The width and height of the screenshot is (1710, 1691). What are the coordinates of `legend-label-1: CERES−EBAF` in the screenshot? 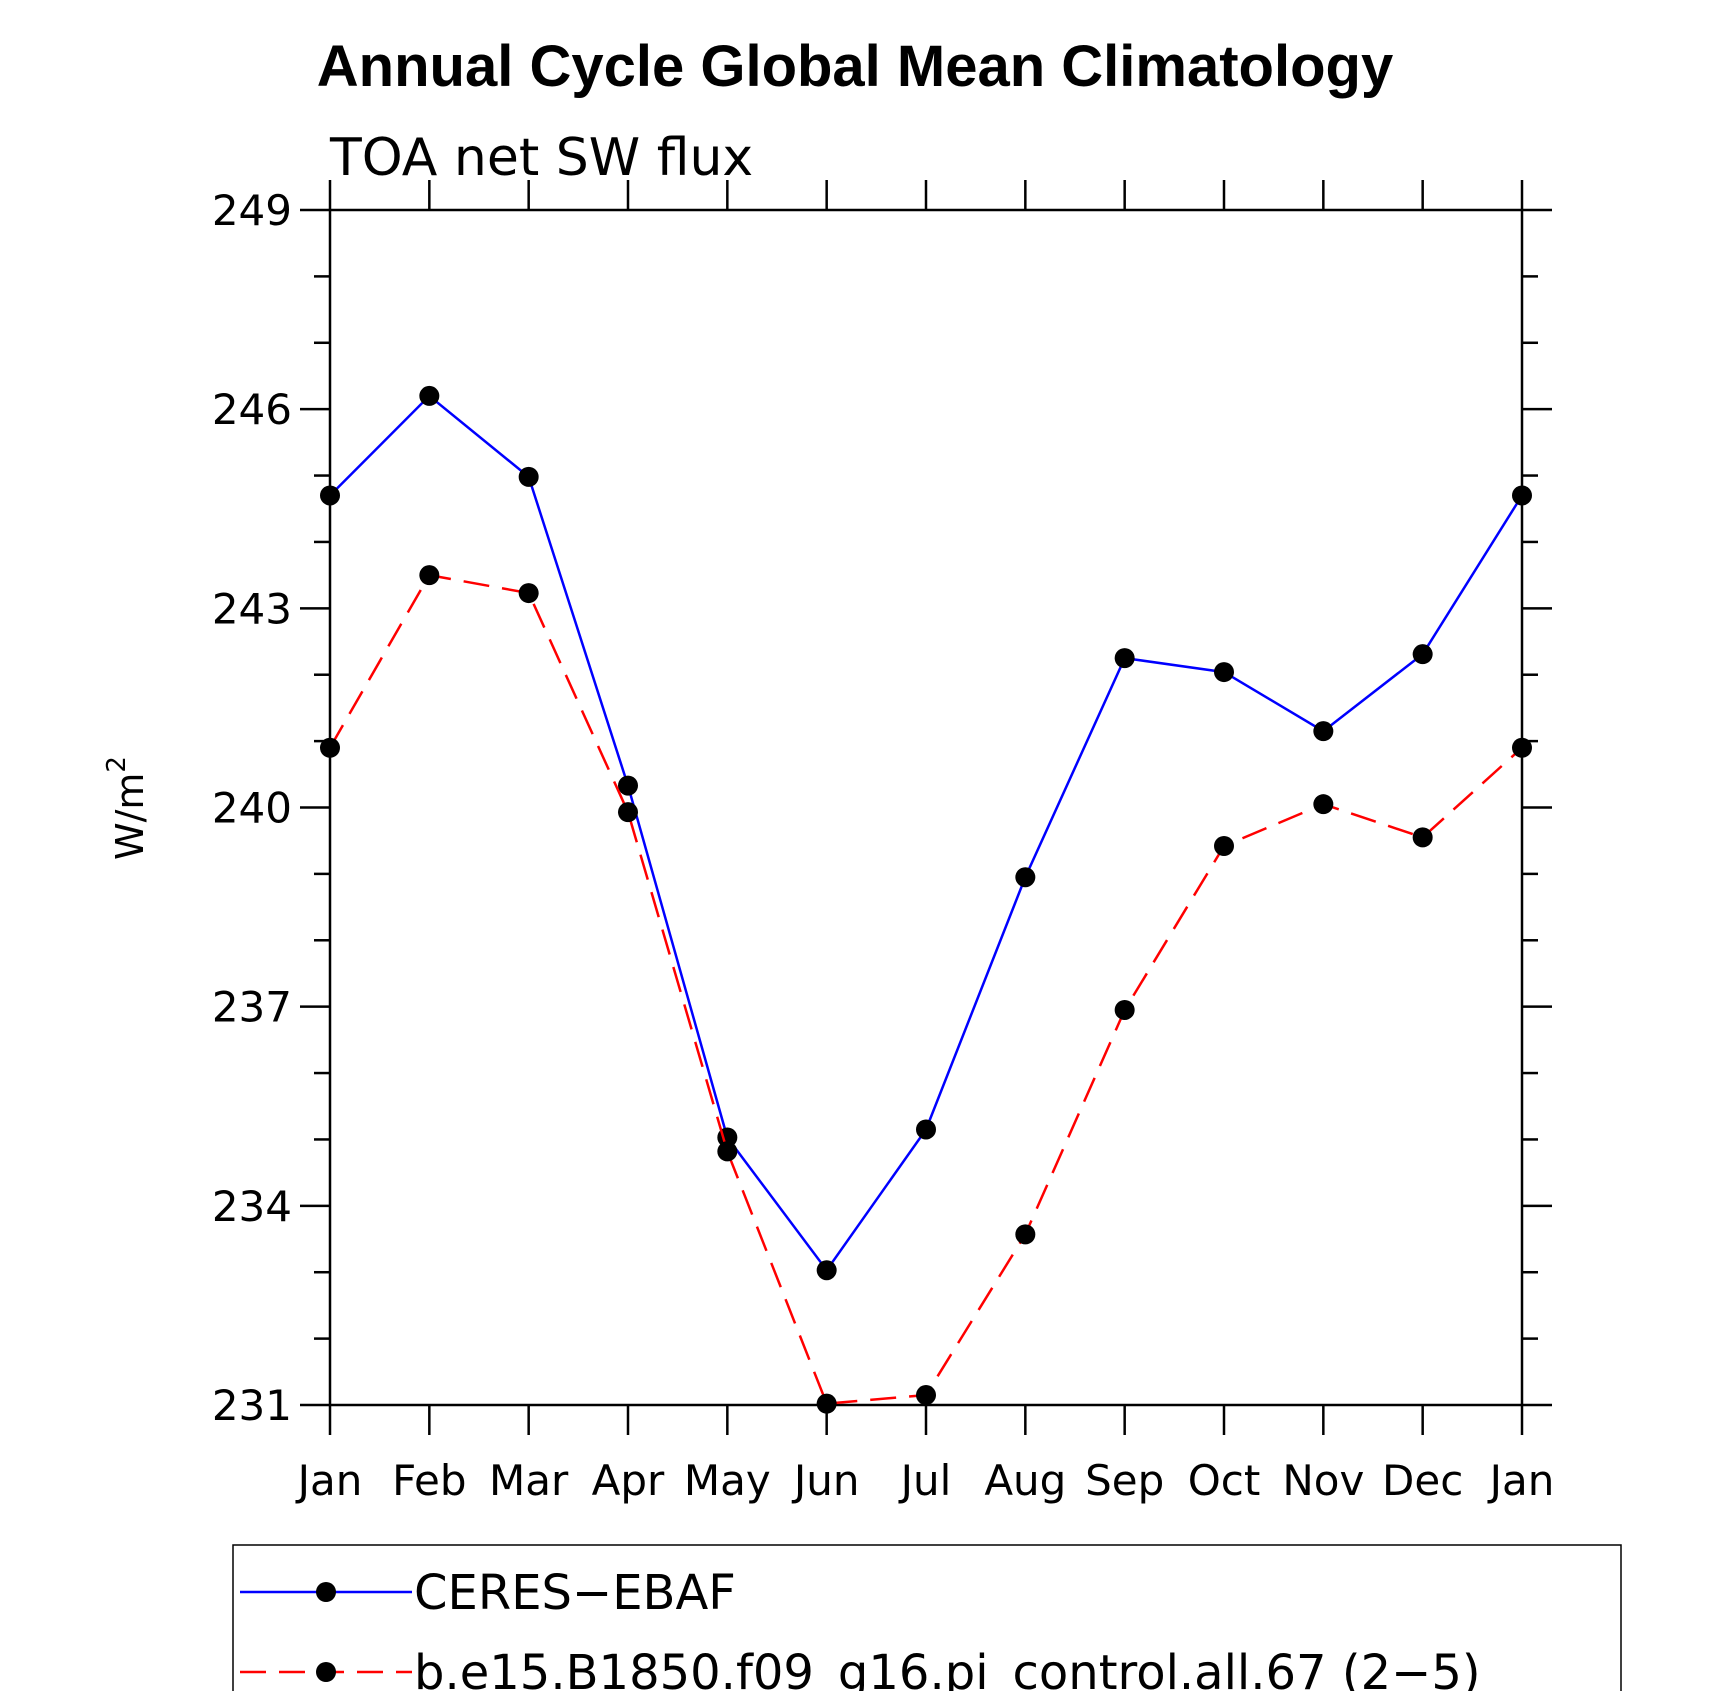 It's located at (575, 1593).